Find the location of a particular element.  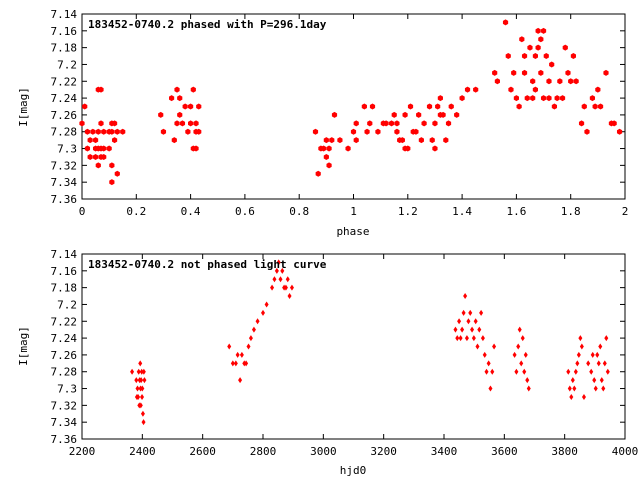

x-tick-label: 4000 is located at coordinates (625, 451).